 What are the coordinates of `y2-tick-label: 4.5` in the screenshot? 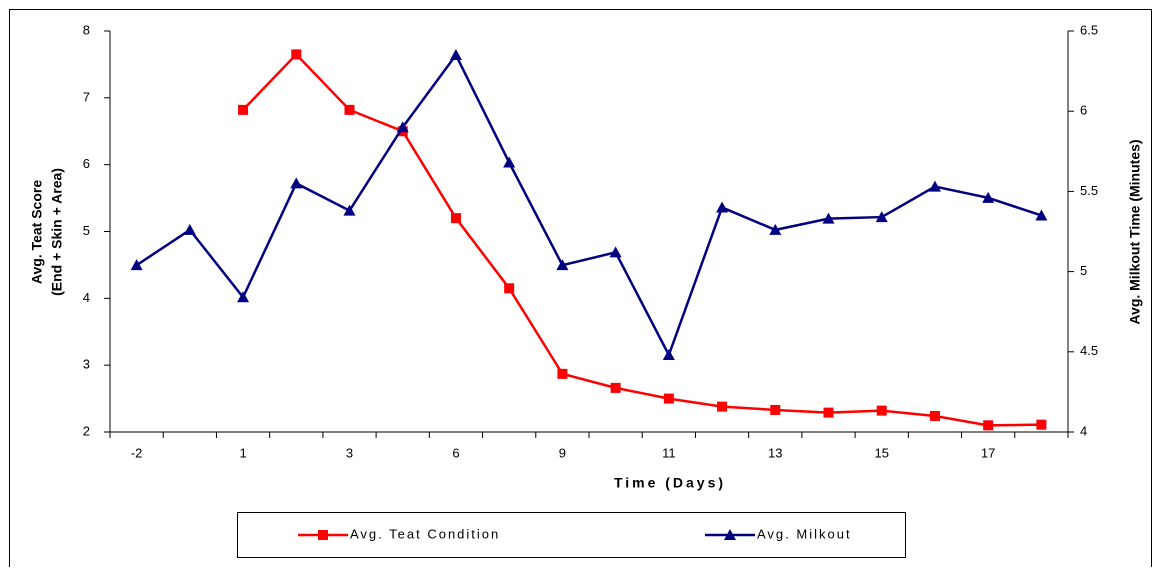 It's located at (1089, 350).